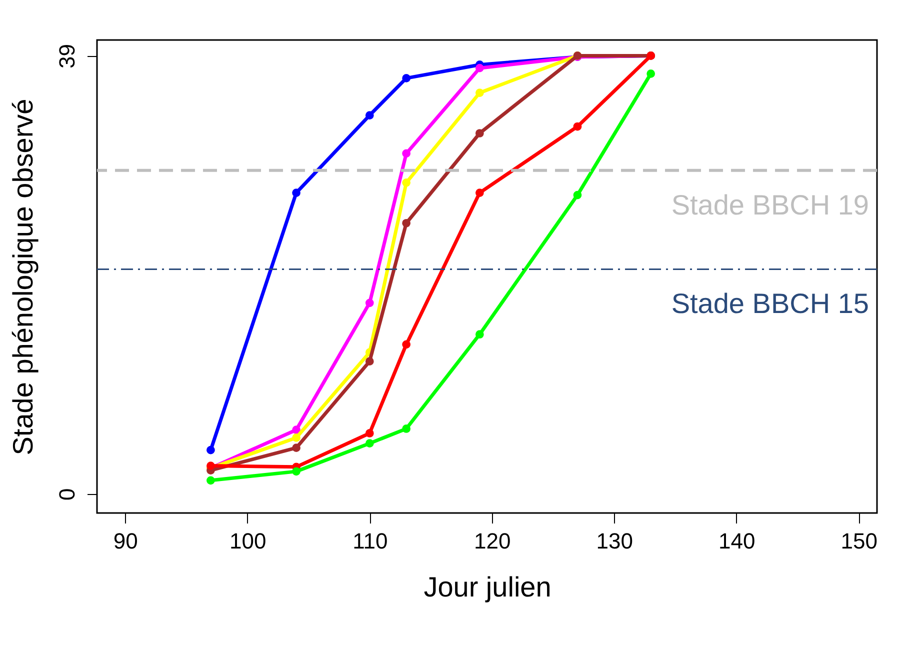 This screenshot has height=663, width=917. I want to click on x-axis-title: Jour julien, so click(488, 587).